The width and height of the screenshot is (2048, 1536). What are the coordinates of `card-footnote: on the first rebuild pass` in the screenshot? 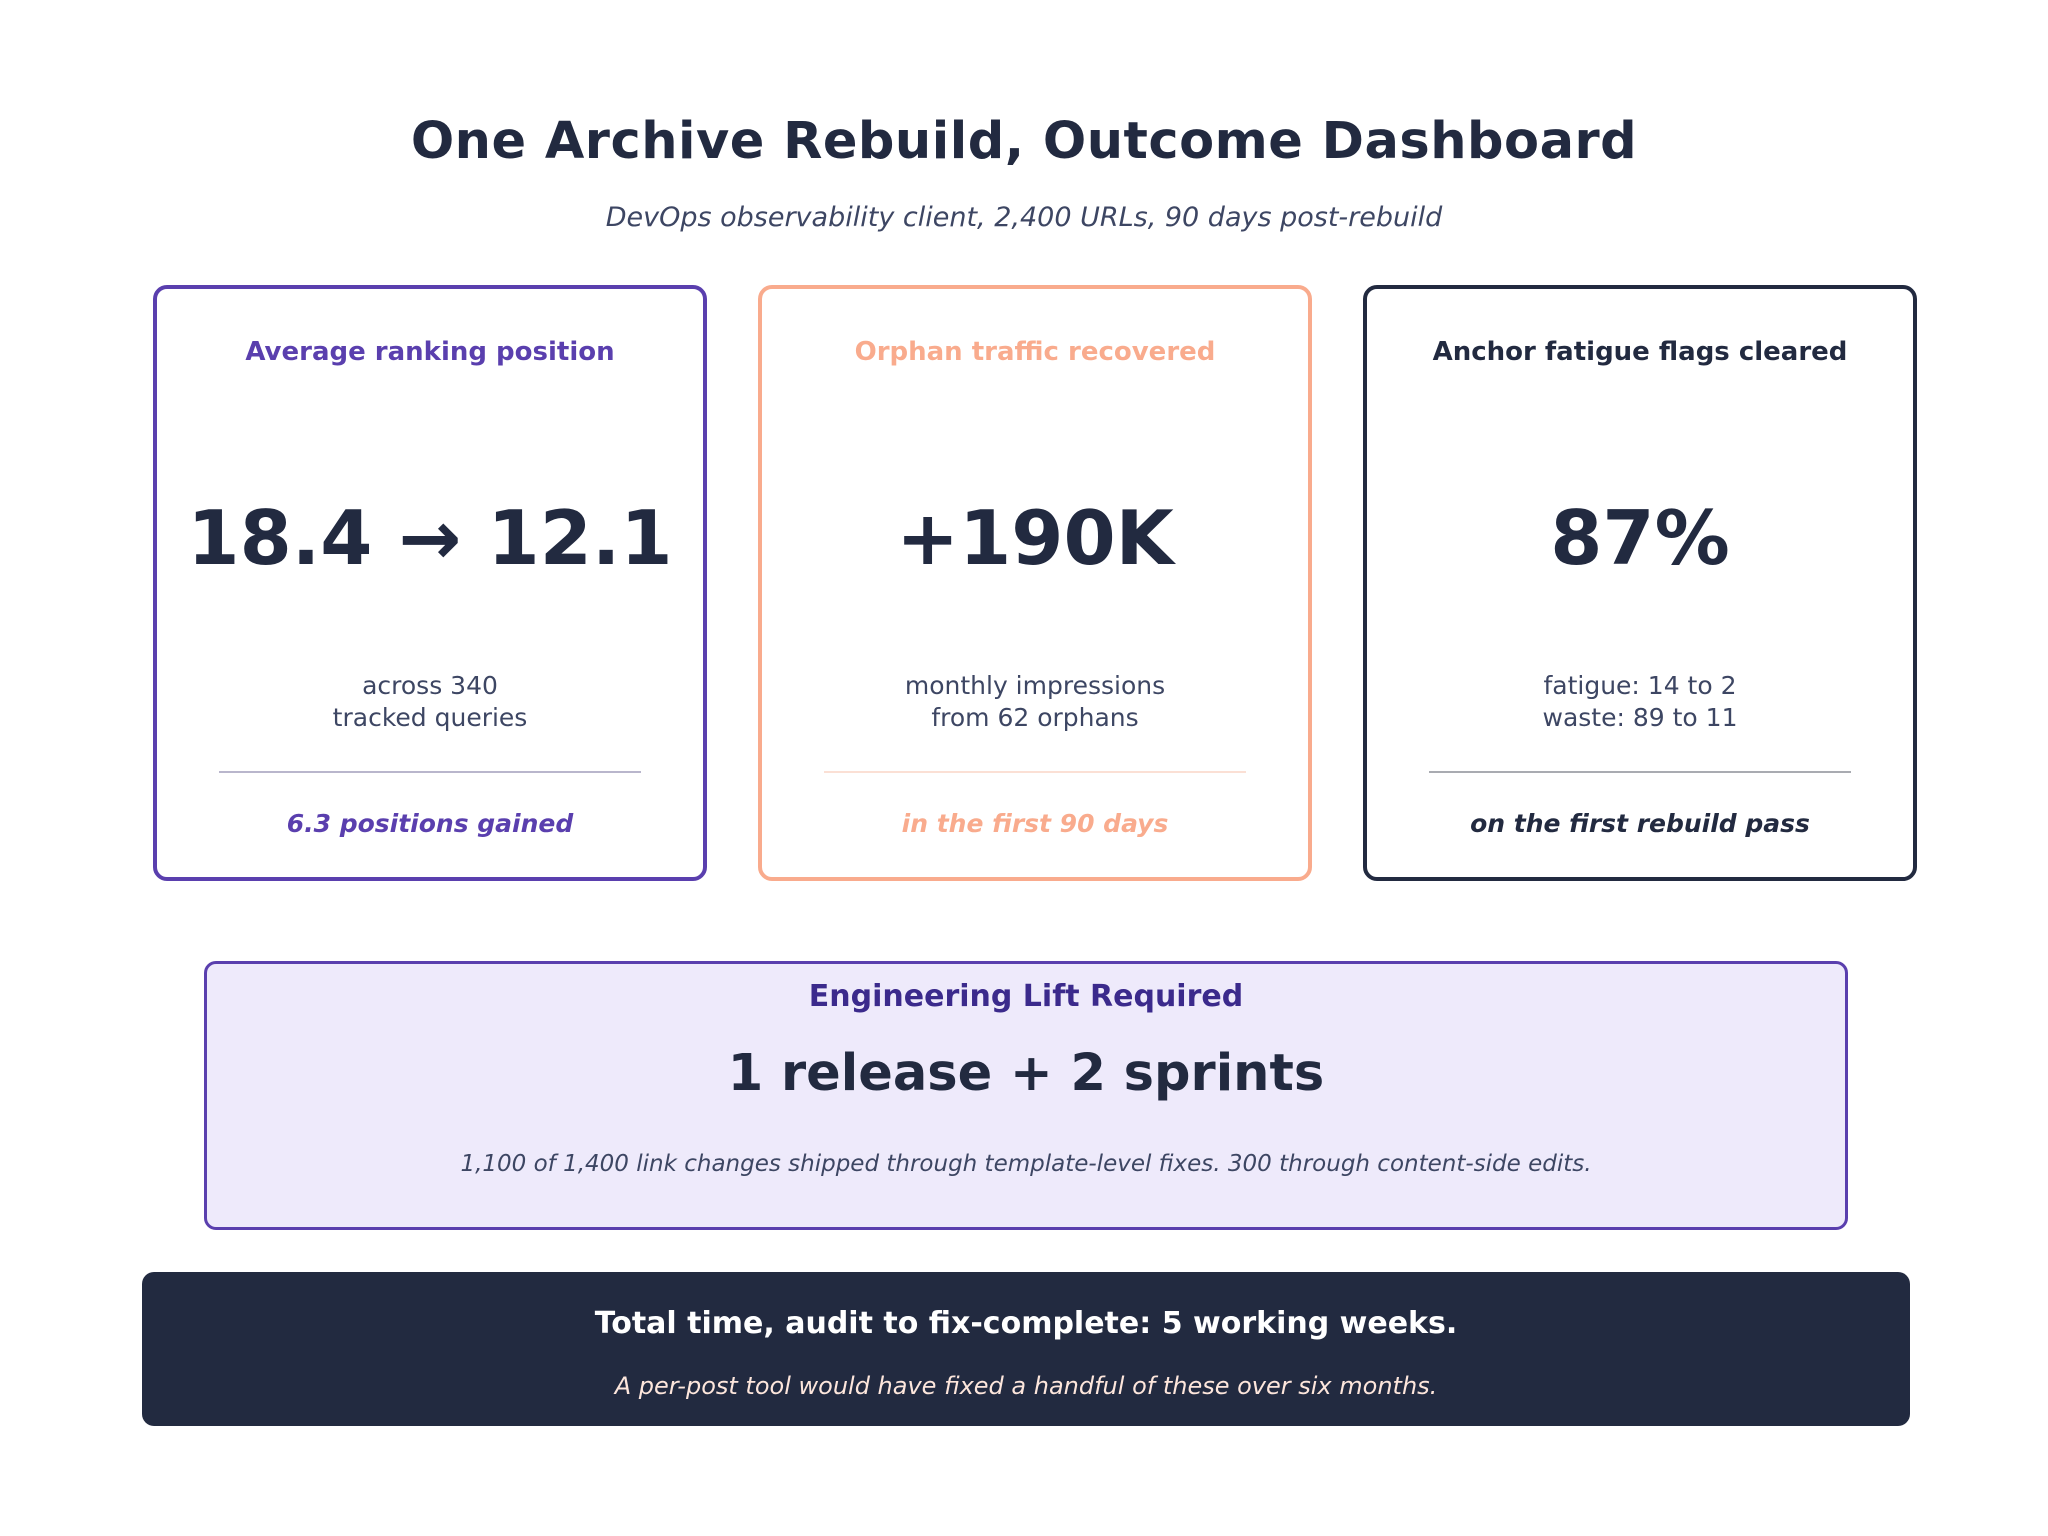 It's located at (1640, 823).